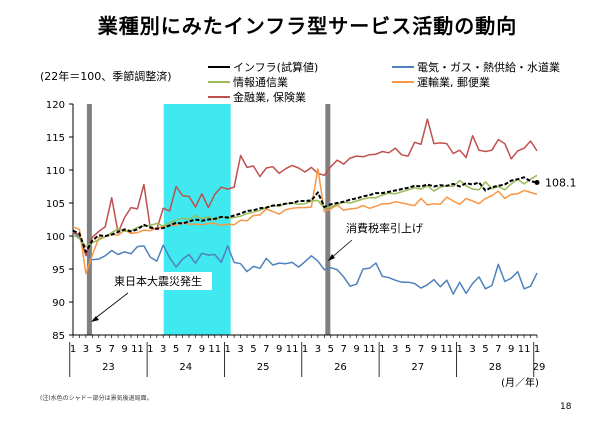  I want to click on annotation-box, so click(158, 281).